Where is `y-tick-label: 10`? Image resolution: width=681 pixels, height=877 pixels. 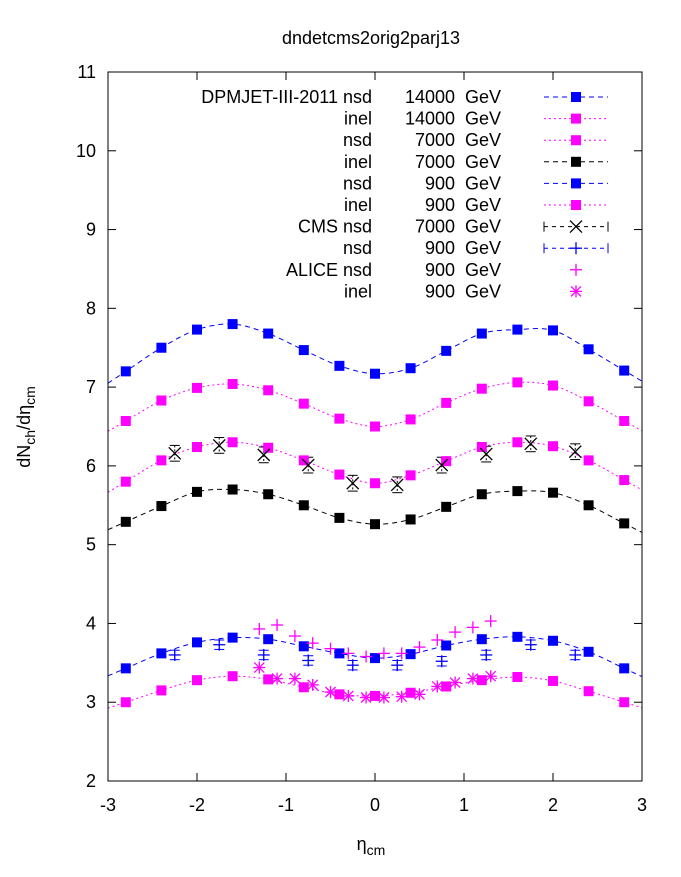
y-tick-label: 10 is located at coordinates (86, 151).